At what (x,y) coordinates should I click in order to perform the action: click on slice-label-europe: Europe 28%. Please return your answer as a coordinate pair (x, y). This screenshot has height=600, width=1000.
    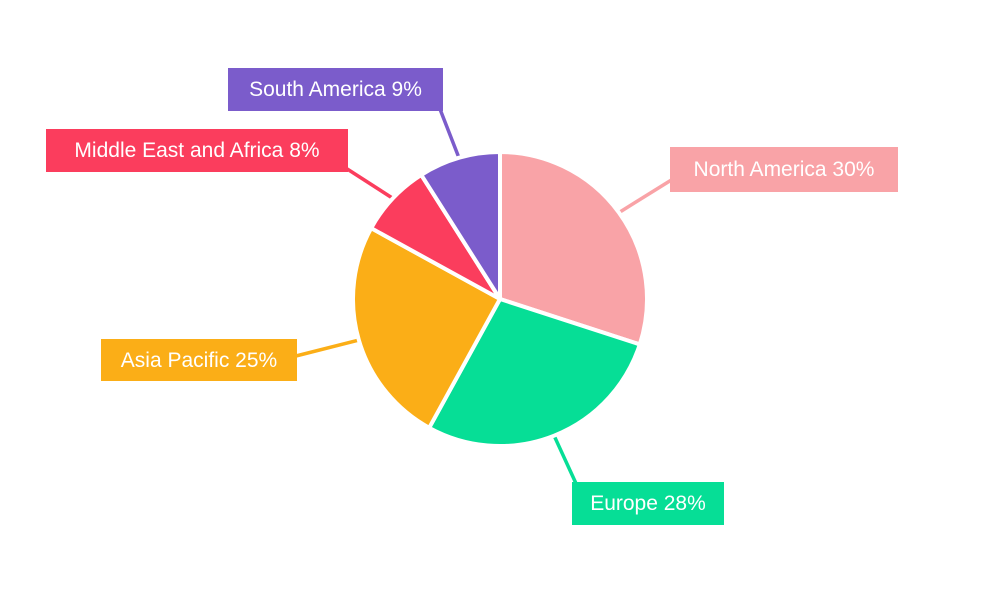
    Looking at the image, I should click on (648, 503).